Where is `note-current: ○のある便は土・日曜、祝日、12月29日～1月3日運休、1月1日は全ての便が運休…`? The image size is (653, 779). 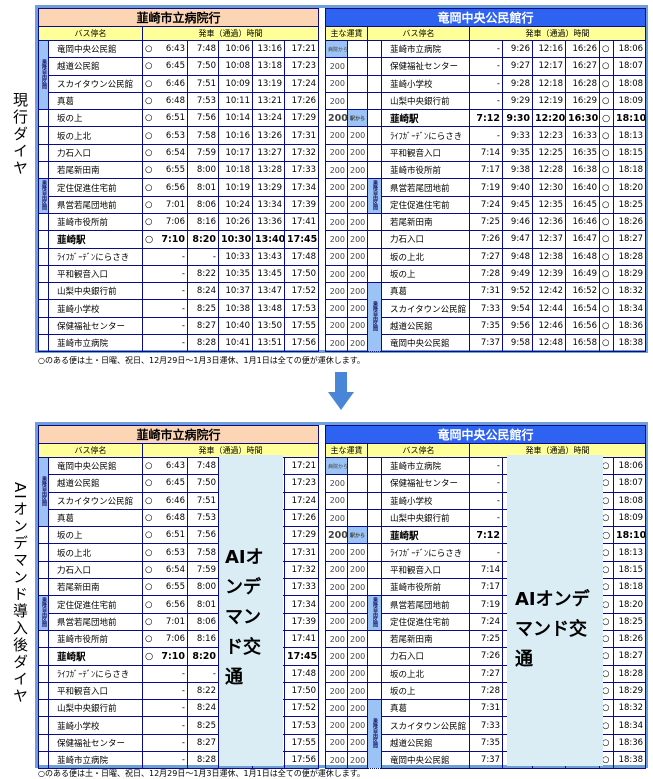
note-current: ○のある便は土・日曜、祝日、12月29日～1月3日運休、1月1日は全ての便が運休… is located at coordinates (201, 360).